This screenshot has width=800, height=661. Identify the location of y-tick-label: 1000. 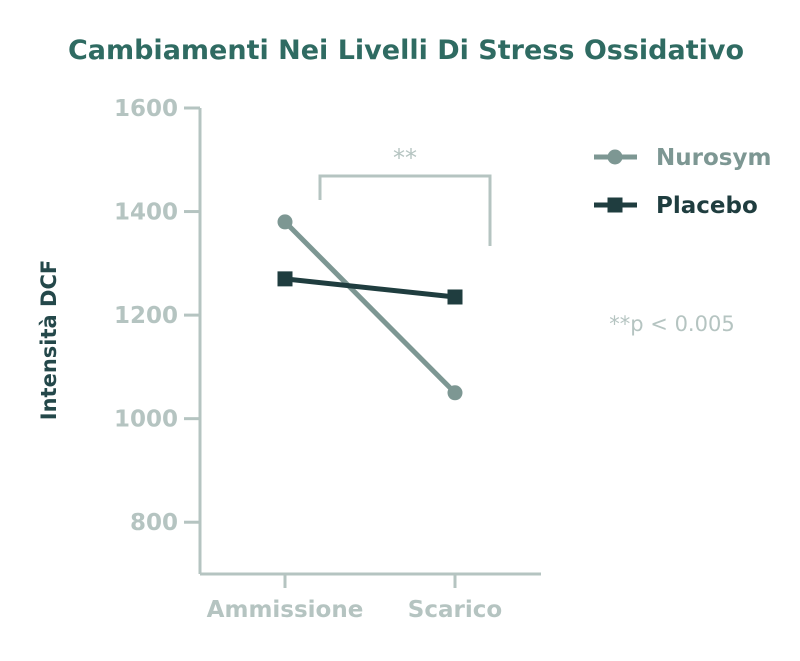
(146, 420).